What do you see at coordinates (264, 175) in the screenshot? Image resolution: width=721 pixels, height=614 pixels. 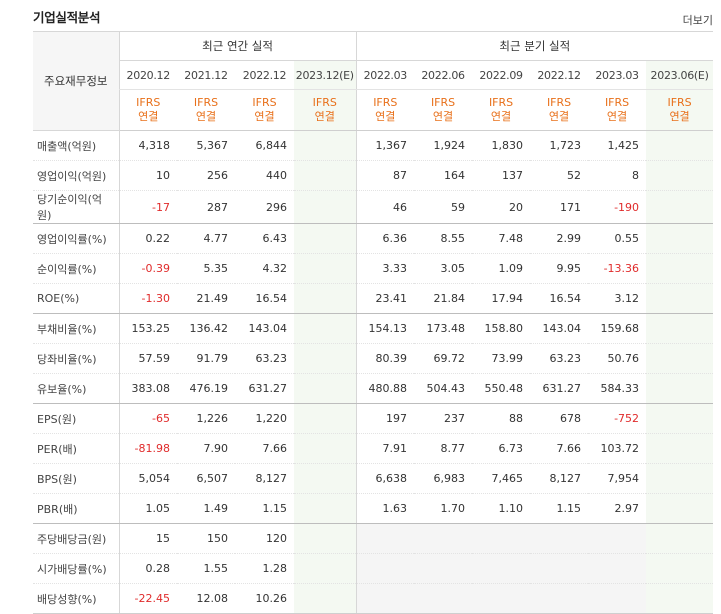 I see `value-cell: 440` at bounding box center [264, 175].